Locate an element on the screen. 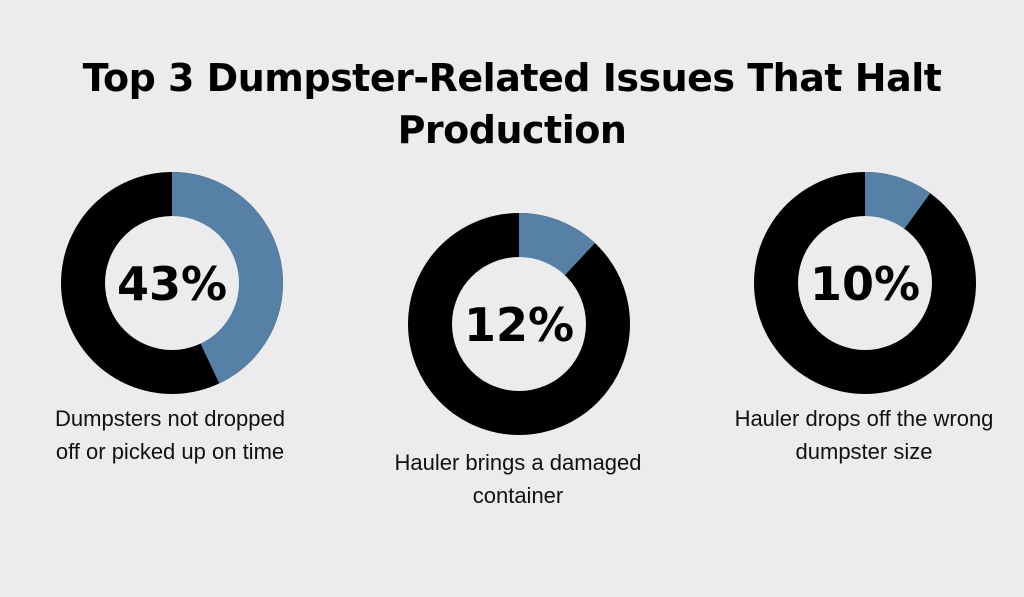 The image size is (1024, 597). caption-2: Hauler brings a damaged container is located at coordinates (518, 479).